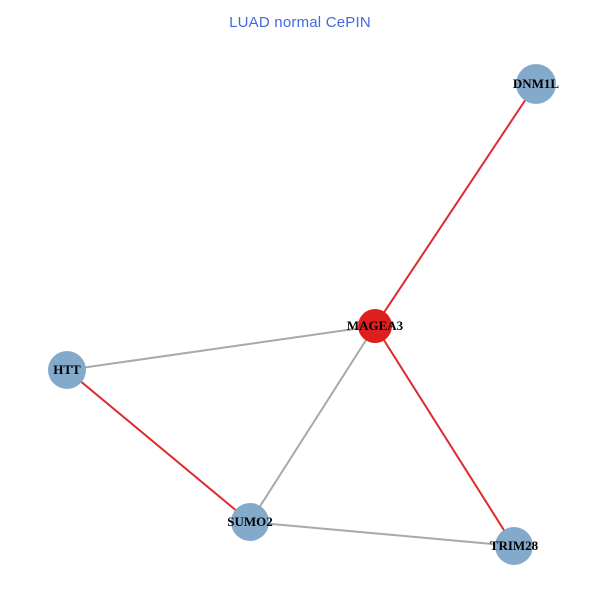 The image size is (600, 600). I want to click on graph-edge-MAGEA3-SUMO2, so click(312, 424).